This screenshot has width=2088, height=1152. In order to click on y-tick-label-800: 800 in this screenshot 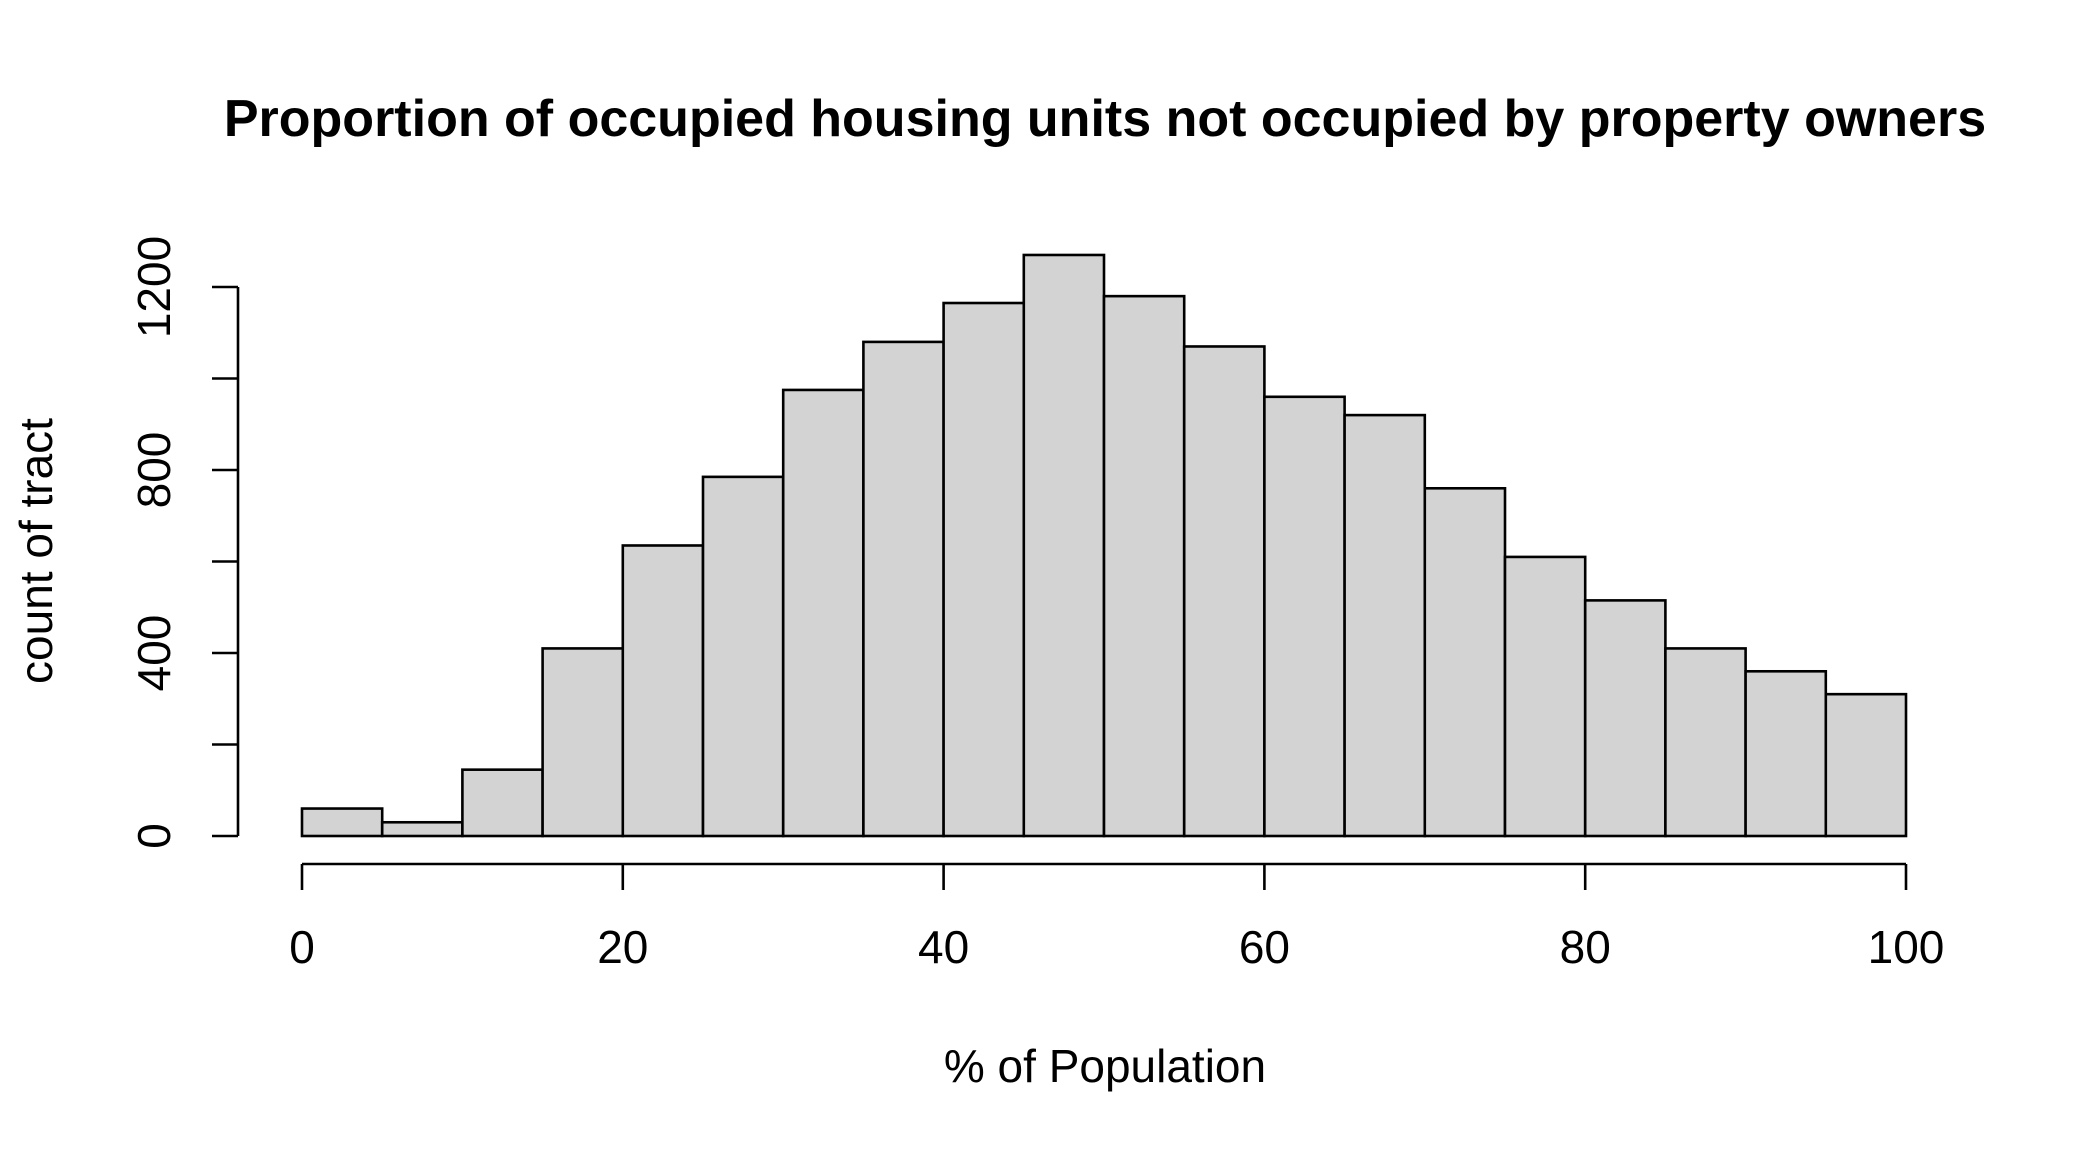, I will do `click(154, 470)`.